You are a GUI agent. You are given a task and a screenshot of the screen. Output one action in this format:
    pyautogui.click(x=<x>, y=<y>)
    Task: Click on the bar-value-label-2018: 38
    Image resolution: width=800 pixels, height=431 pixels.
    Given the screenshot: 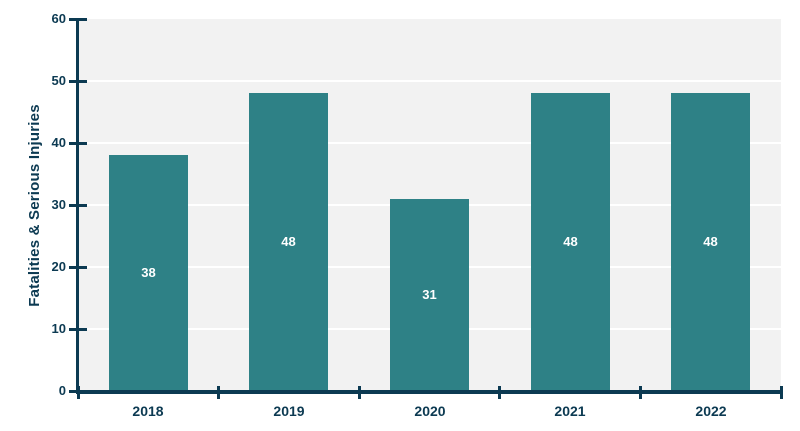 What is the action you would take?
    pyautogui.click(x=148, y=272)
    